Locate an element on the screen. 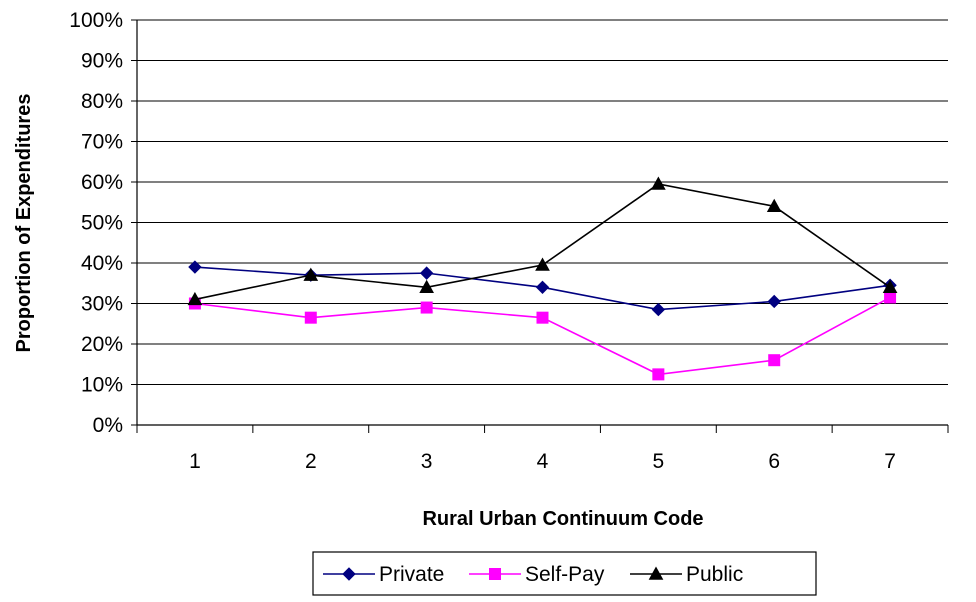 This screenshot has width=976, height=602. legend-marker-private is located at coordinates (349, 574).